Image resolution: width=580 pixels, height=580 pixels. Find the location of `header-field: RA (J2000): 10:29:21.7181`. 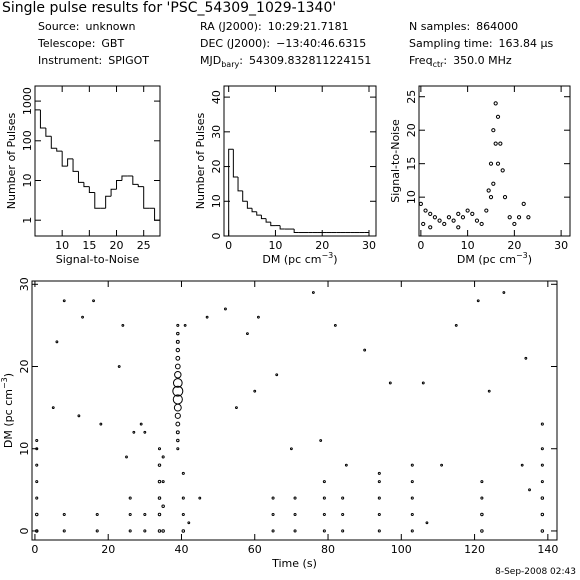

header-field: RA (J2000): 10:29:21.7181 is located at coordinates (274, 26).